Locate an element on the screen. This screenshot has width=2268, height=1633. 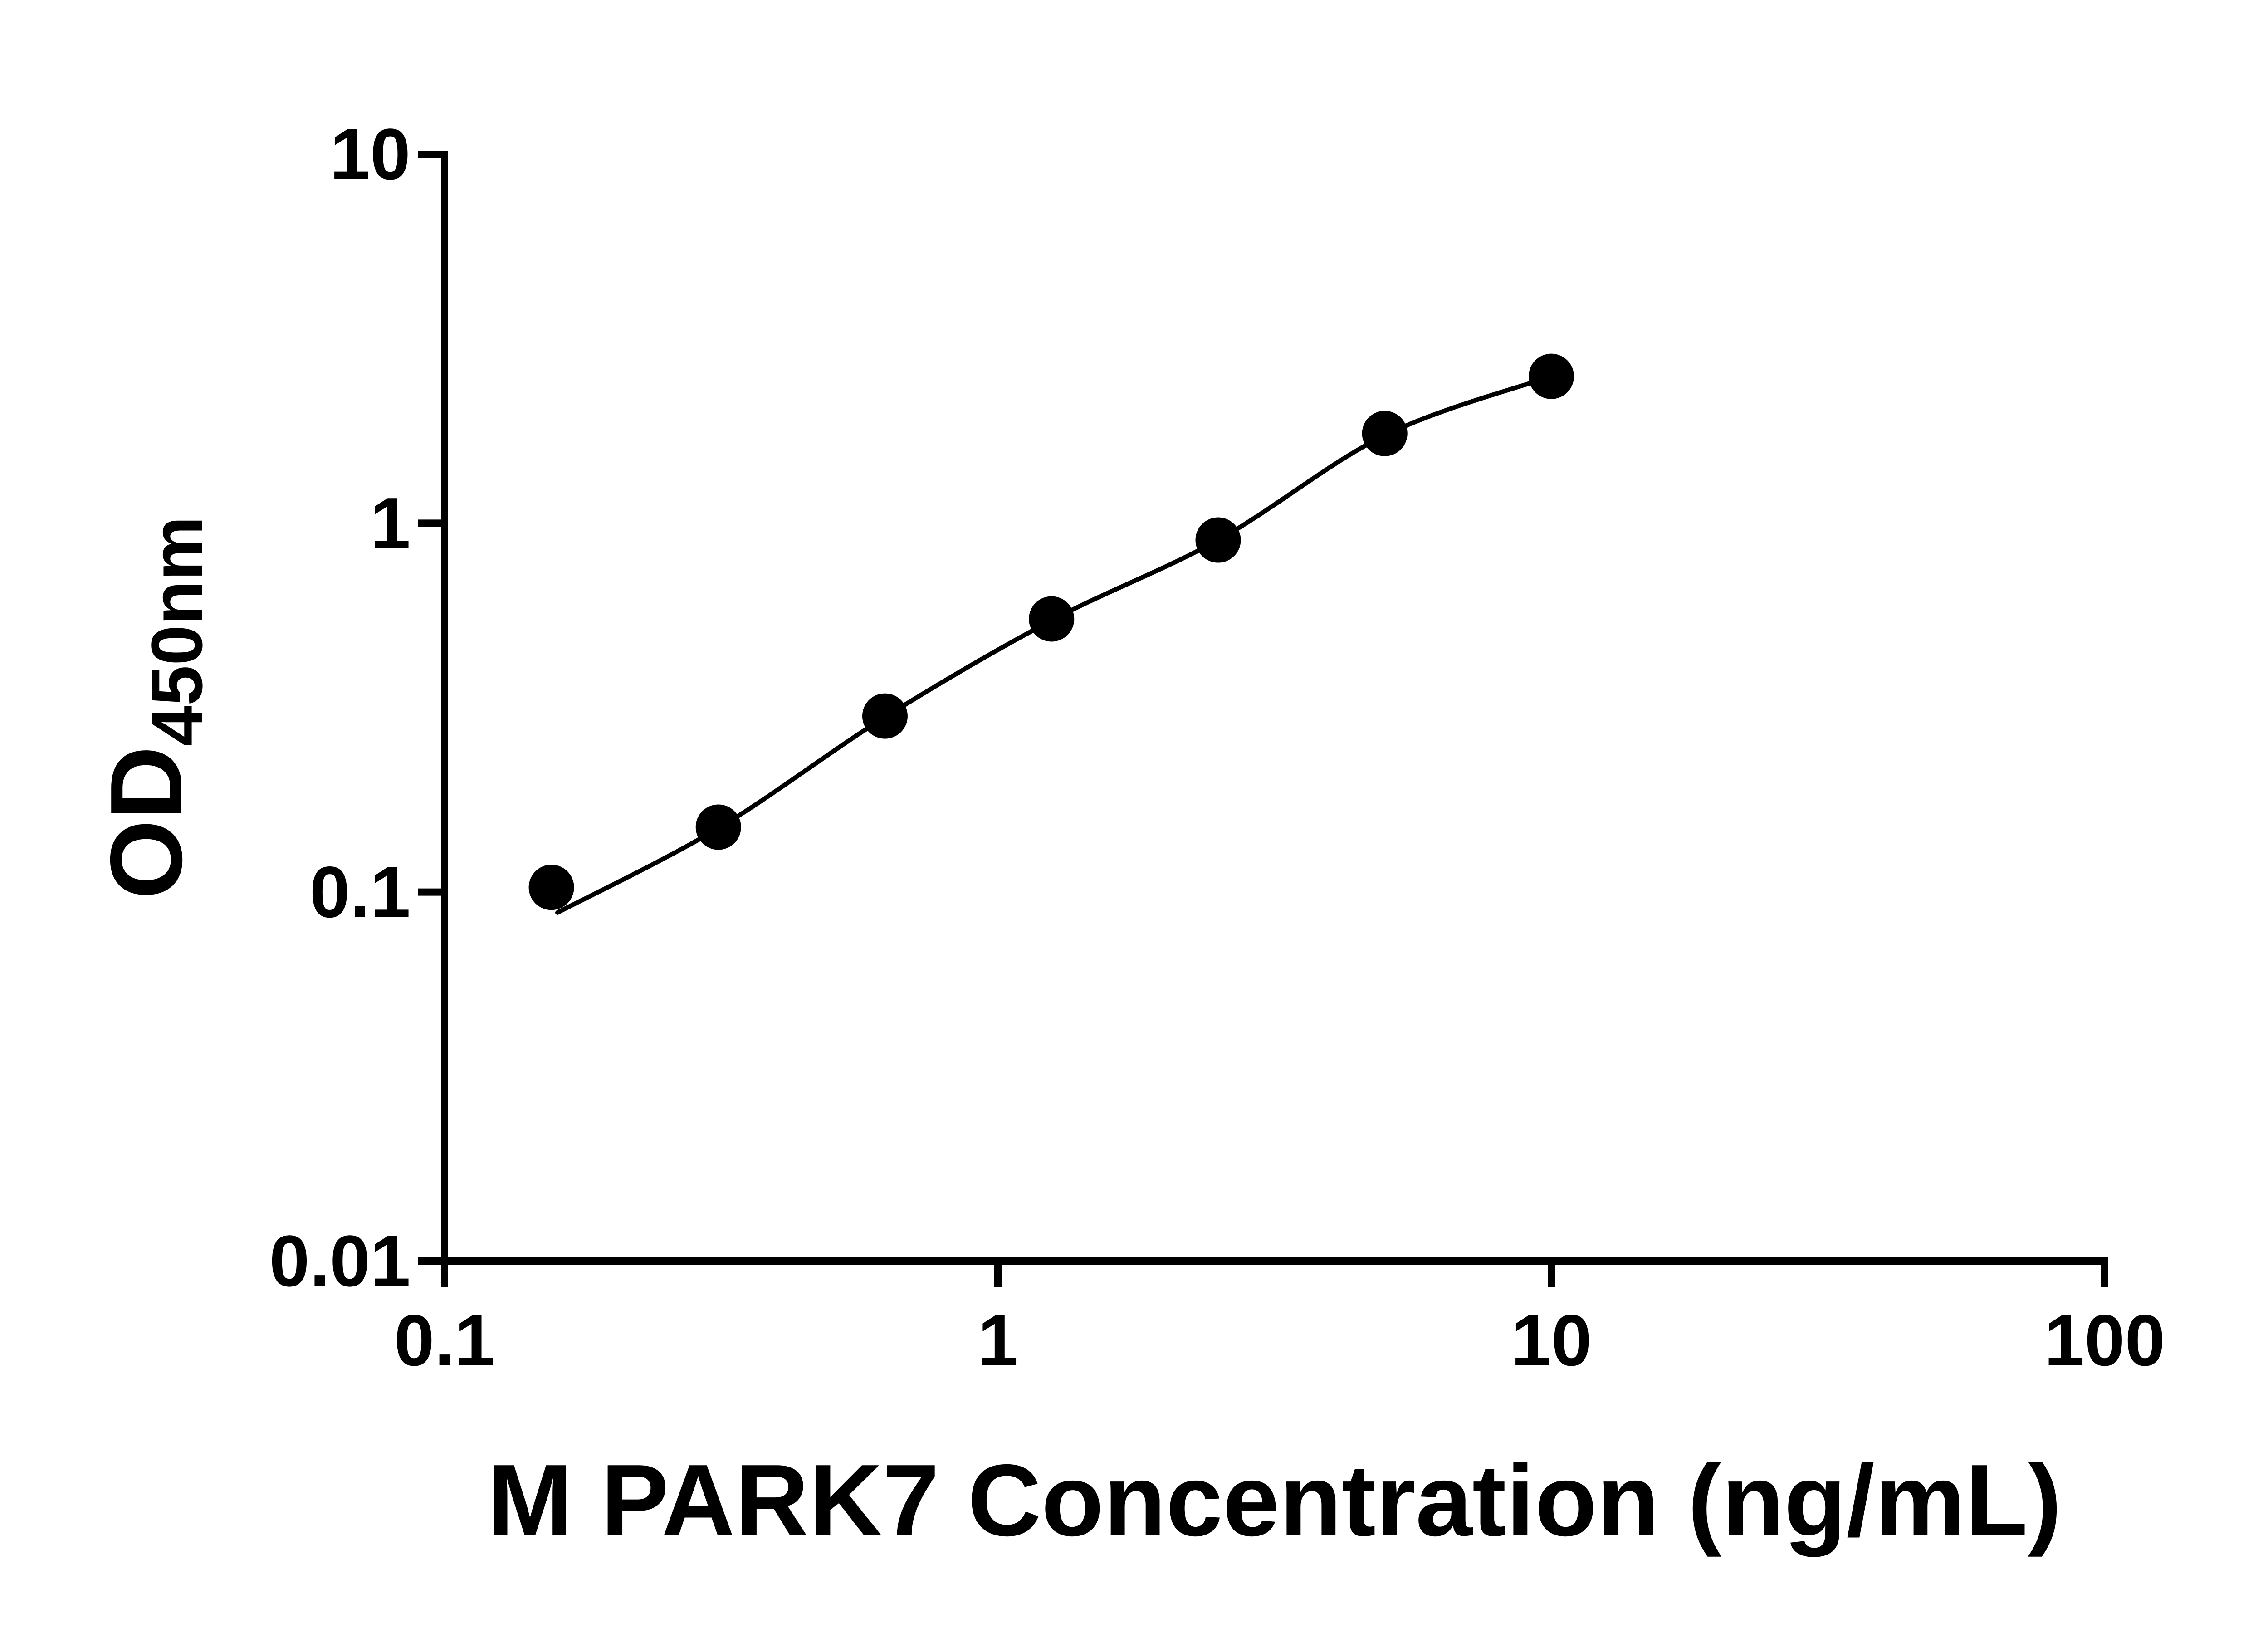
x-axis-tick-label: 0.1 is located at coordinates (445, 1340).